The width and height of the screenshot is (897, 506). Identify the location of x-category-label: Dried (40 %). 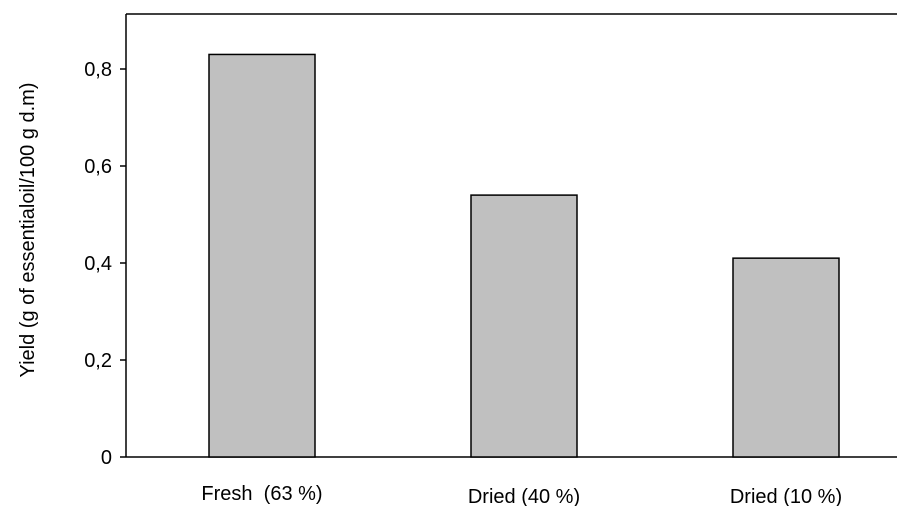
(524, 496).